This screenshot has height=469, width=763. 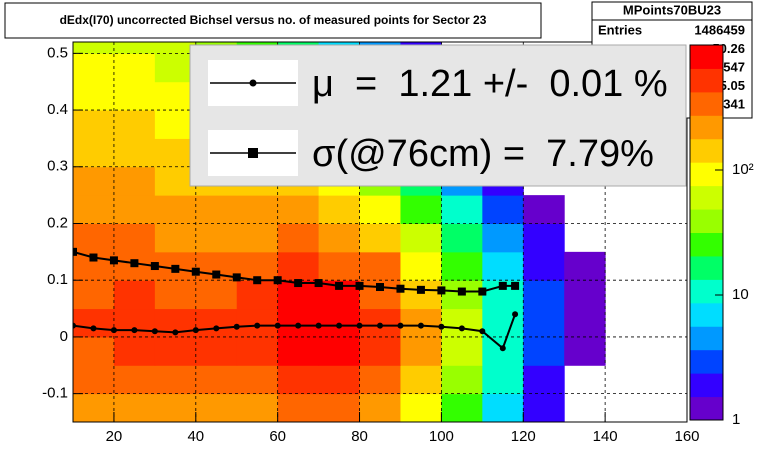 What do you see at coordinates (605, 436) in the screenshot?
I see `x-tick-label: 140` at bounding box center [605, 436].